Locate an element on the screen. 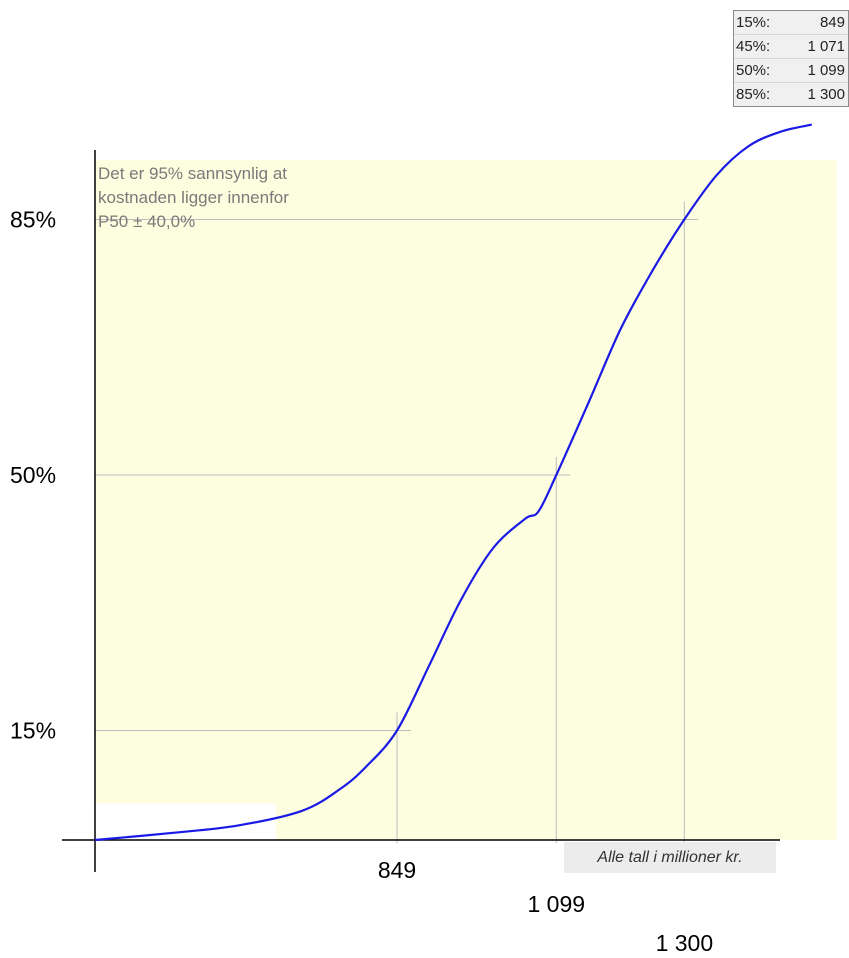 The height and width of the screenshot is (958, 849). y-tick-label: 15% is located at coordinates (33, 731).